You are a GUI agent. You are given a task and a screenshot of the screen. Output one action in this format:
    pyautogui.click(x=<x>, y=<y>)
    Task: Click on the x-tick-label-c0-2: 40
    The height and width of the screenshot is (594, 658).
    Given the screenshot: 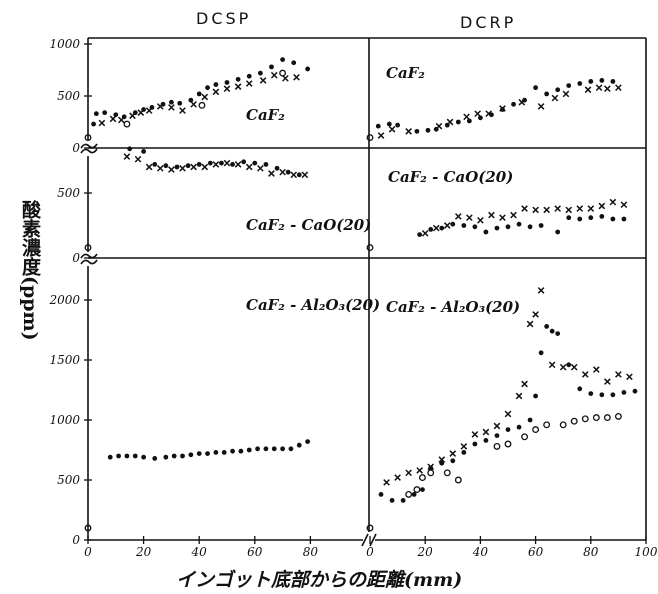 What is the action you would take?
    pyautogui.click(x=199, y=552)
    